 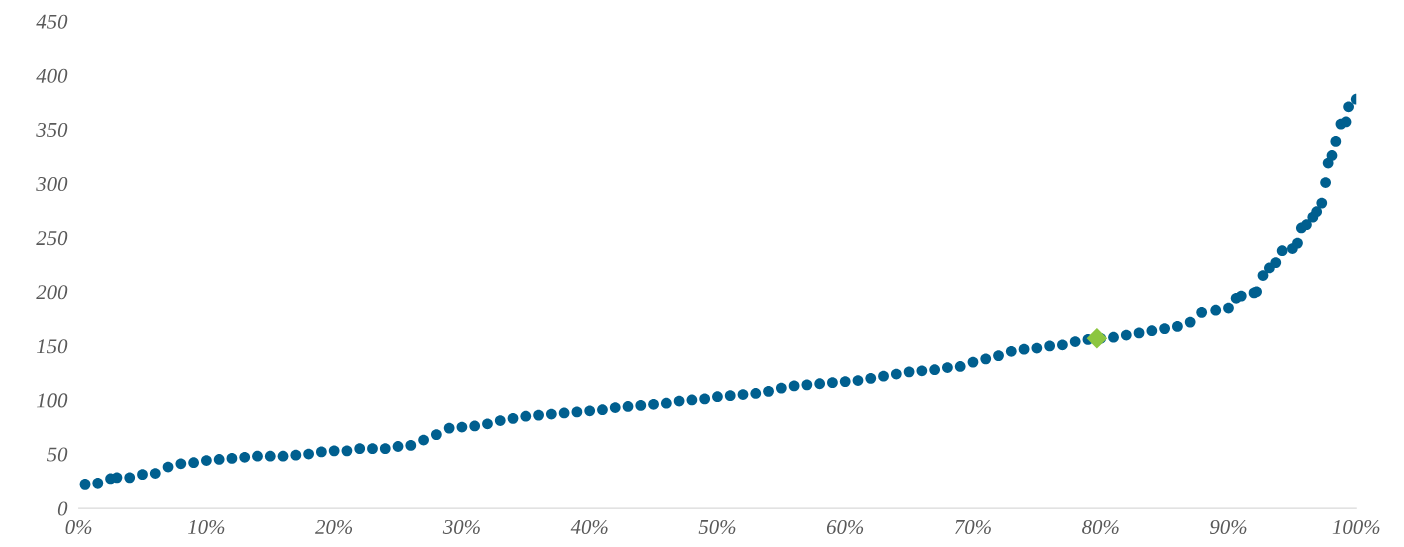 I want to click on x-tick-label: 60%, so click(x=845, y=526).